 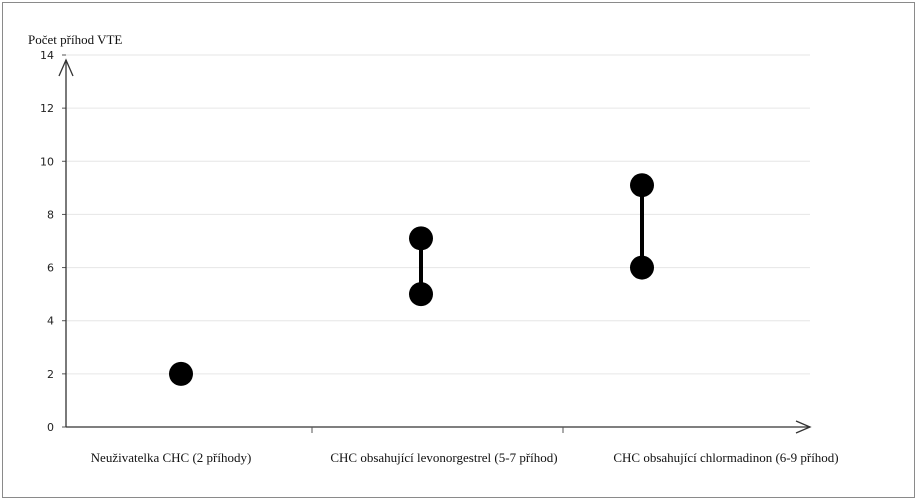 I want to click on x-tick-marks, so click(x=437, y=430).